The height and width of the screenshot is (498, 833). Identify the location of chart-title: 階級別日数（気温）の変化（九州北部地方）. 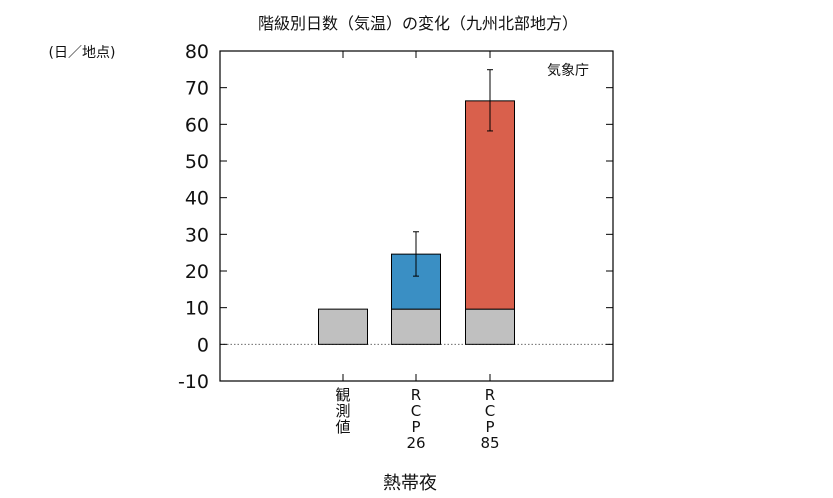
(418, 23).